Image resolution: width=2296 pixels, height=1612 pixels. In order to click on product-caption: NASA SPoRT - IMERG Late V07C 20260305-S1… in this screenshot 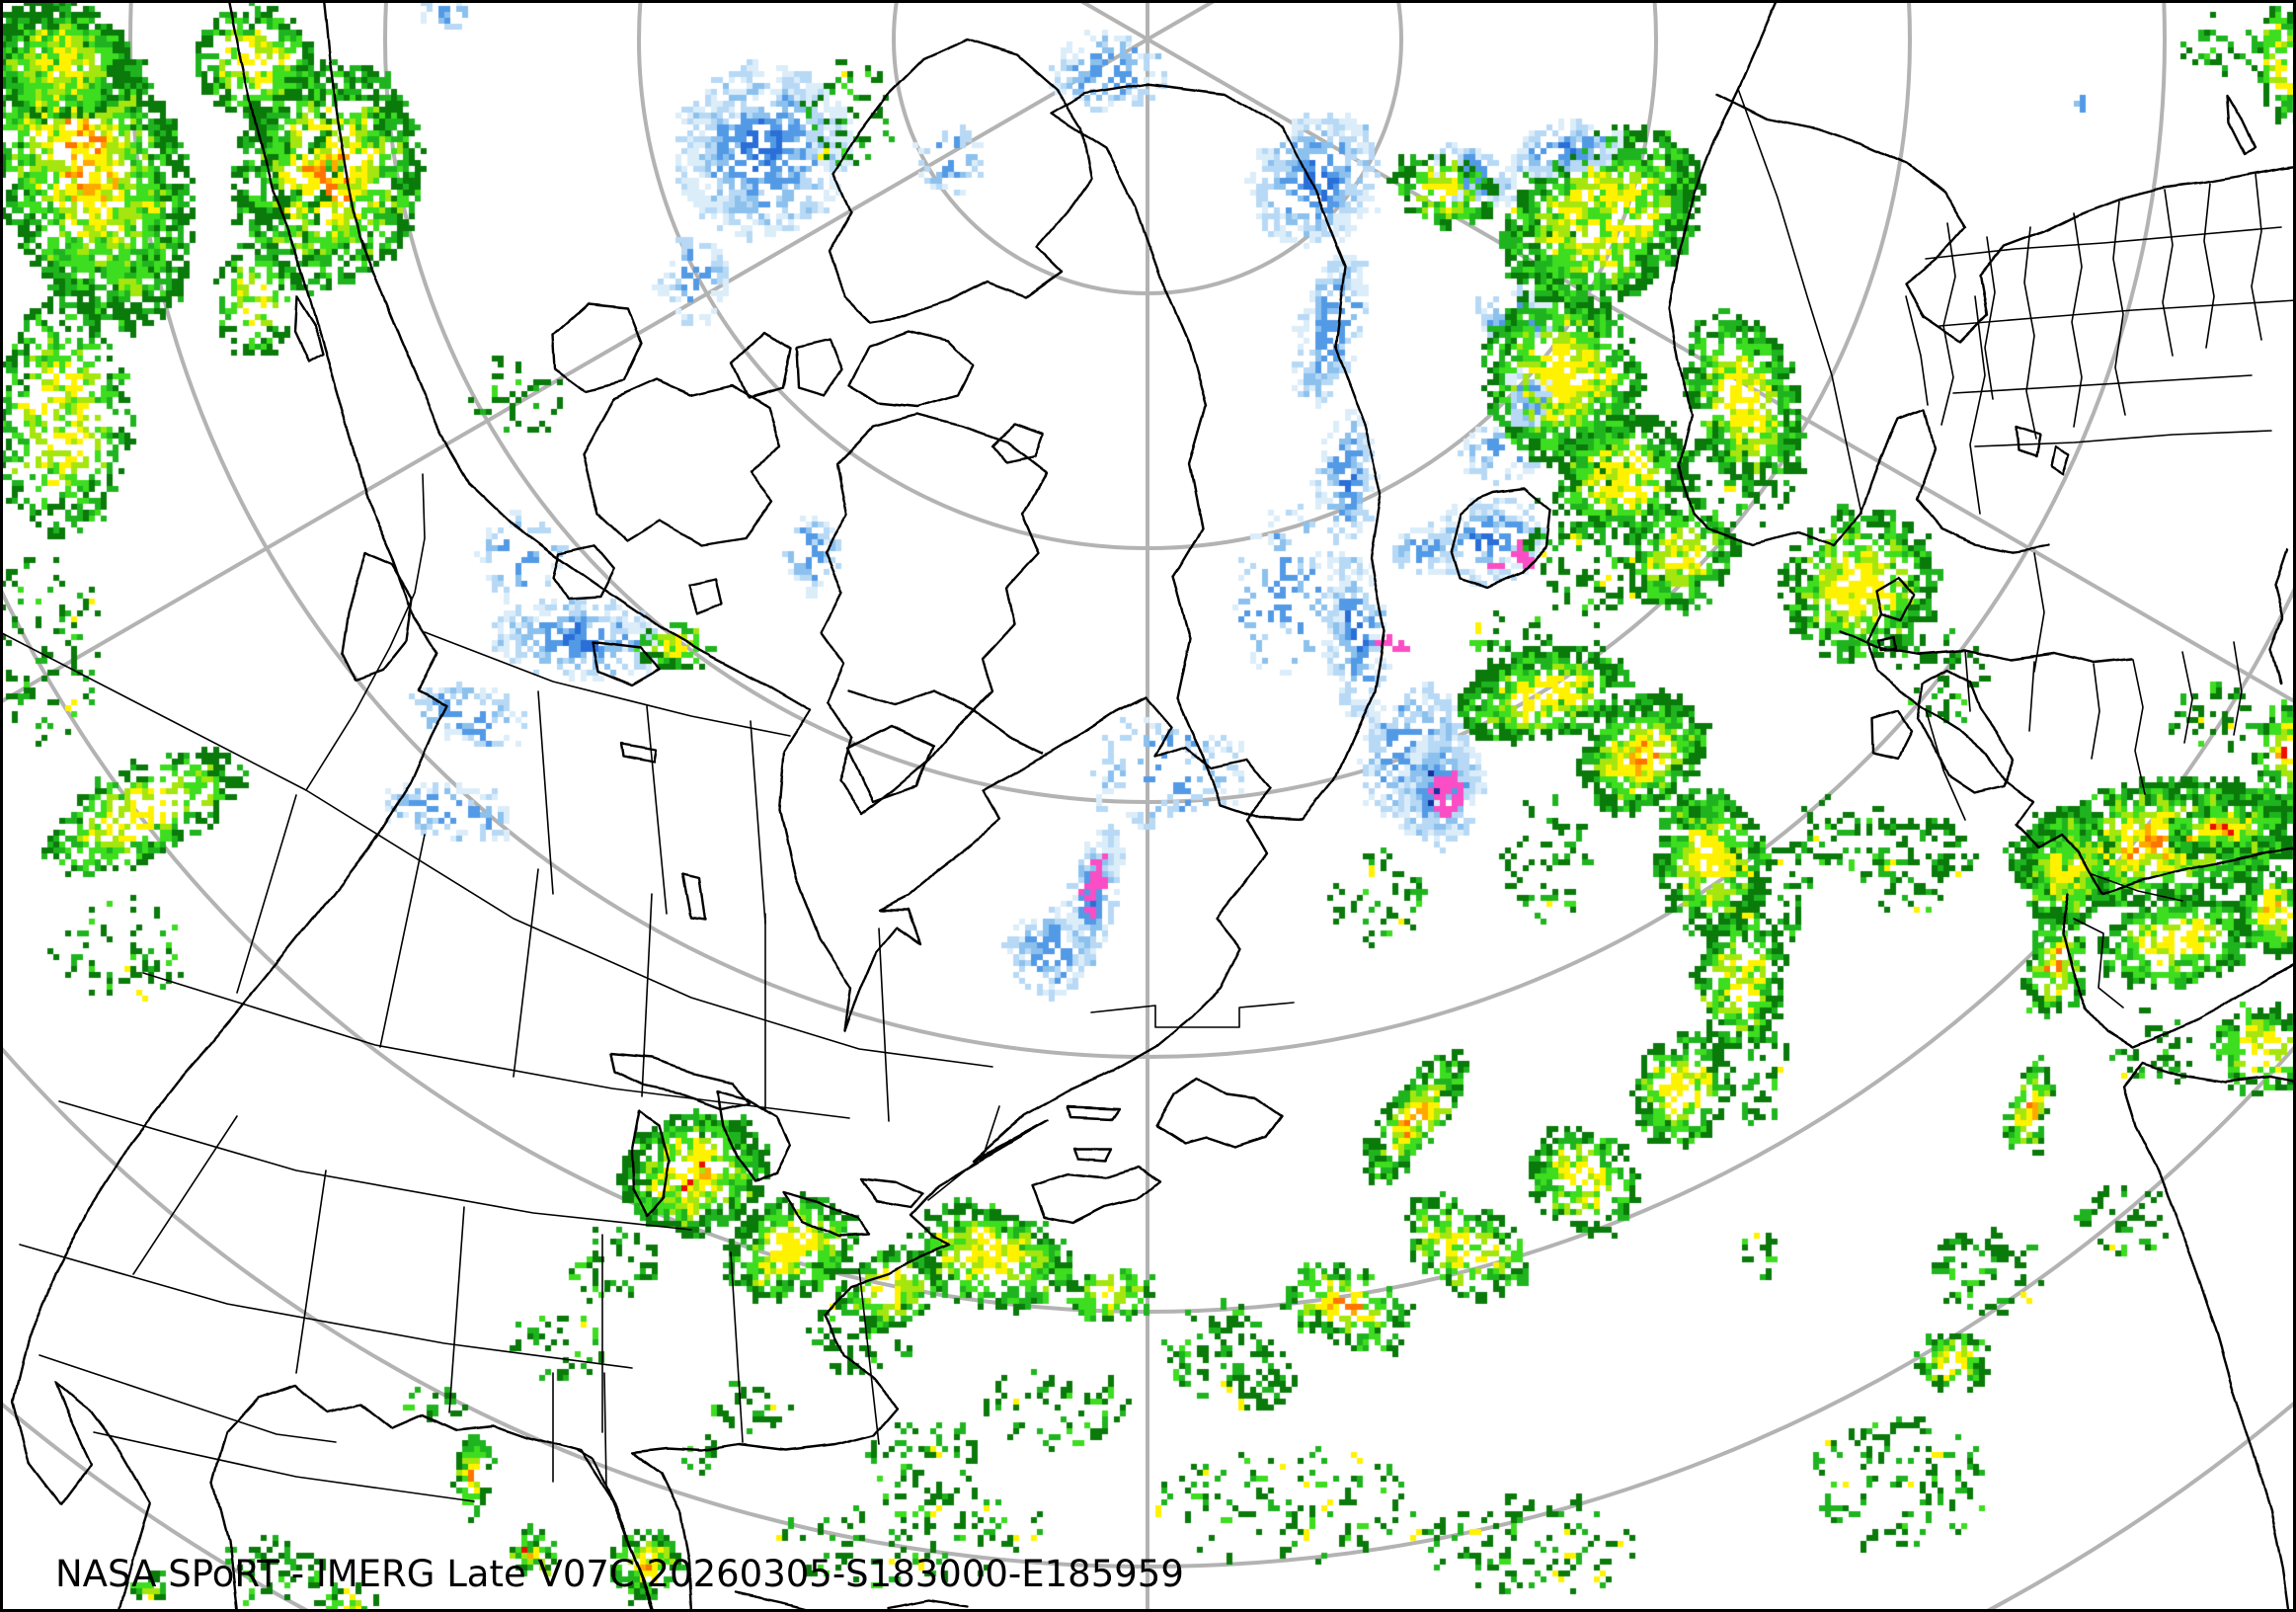, I will do `click(620, 1574)`.